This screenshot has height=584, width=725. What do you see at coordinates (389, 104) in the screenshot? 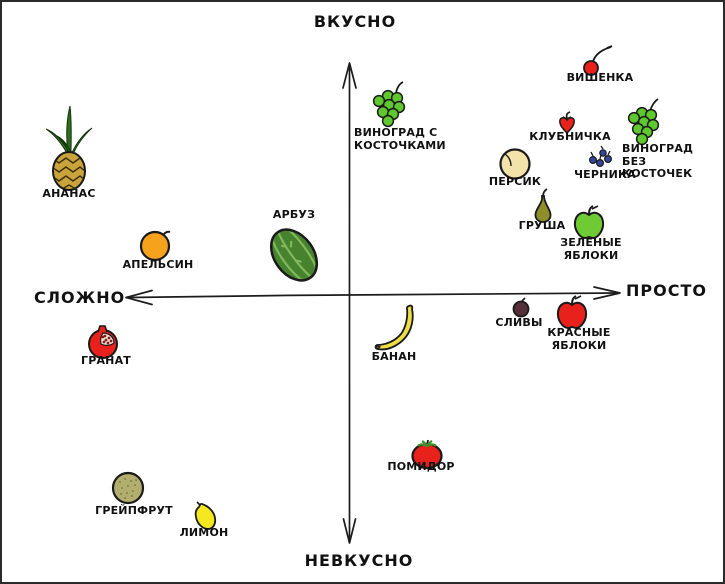
I see `grapes-seeded-icon` at bounding box center [389, 104].